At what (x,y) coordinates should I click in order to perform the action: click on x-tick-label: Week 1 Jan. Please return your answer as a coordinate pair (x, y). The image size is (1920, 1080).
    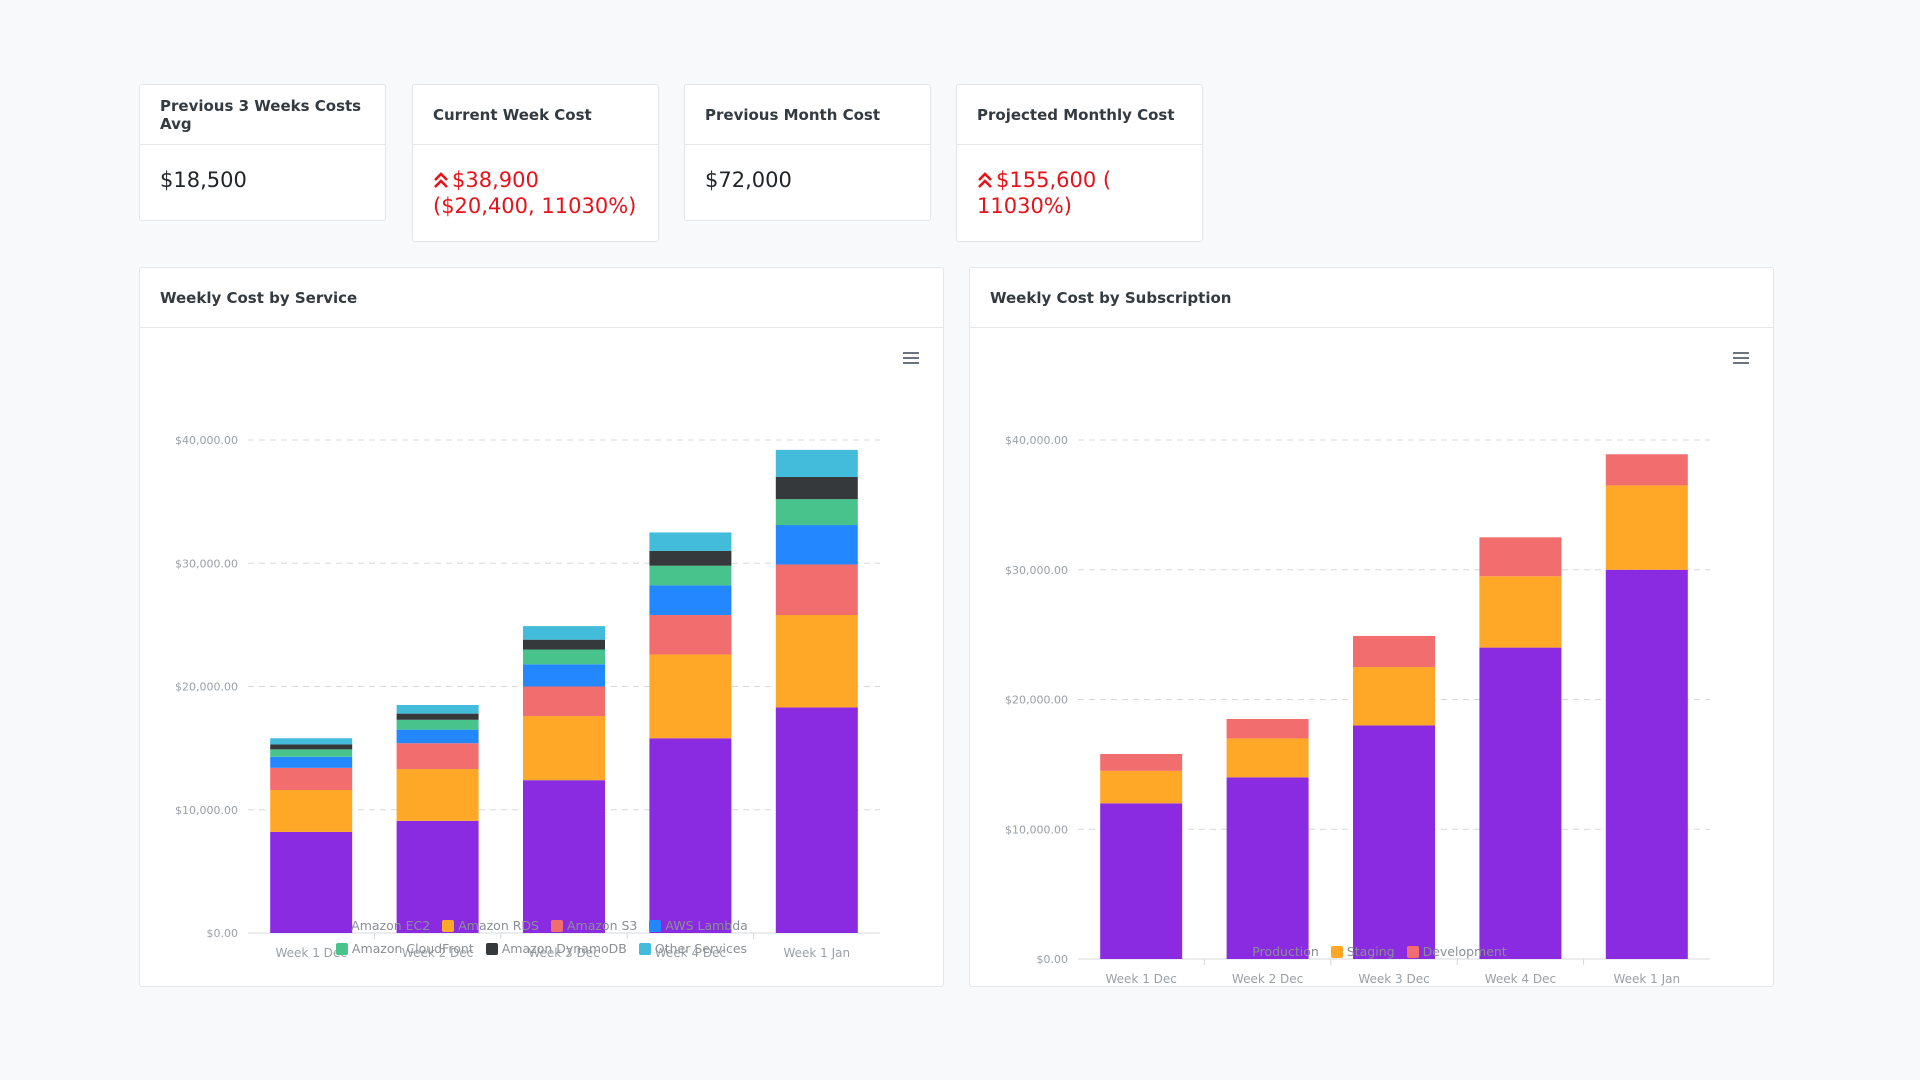
    Looking at the image, I should click on (1646, 979).